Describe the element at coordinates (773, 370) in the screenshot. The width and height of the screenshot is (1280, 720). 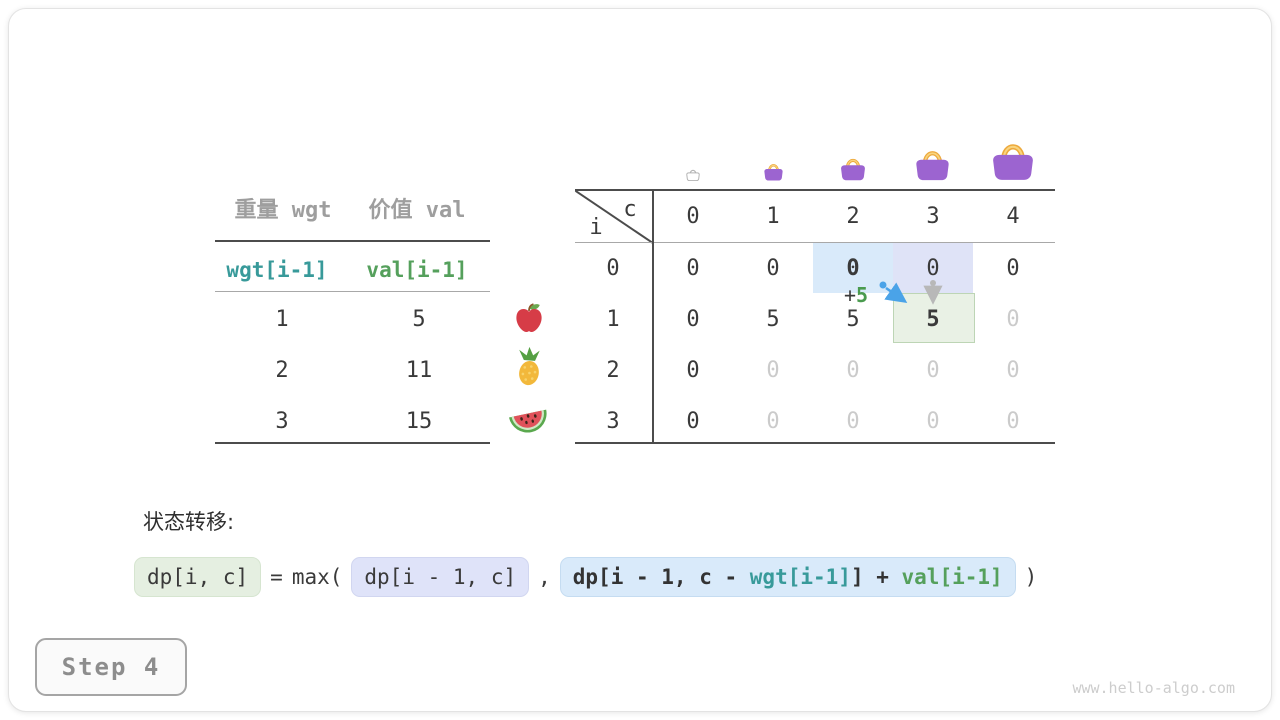
I see `dp-cell-2-1: 0` at that location.